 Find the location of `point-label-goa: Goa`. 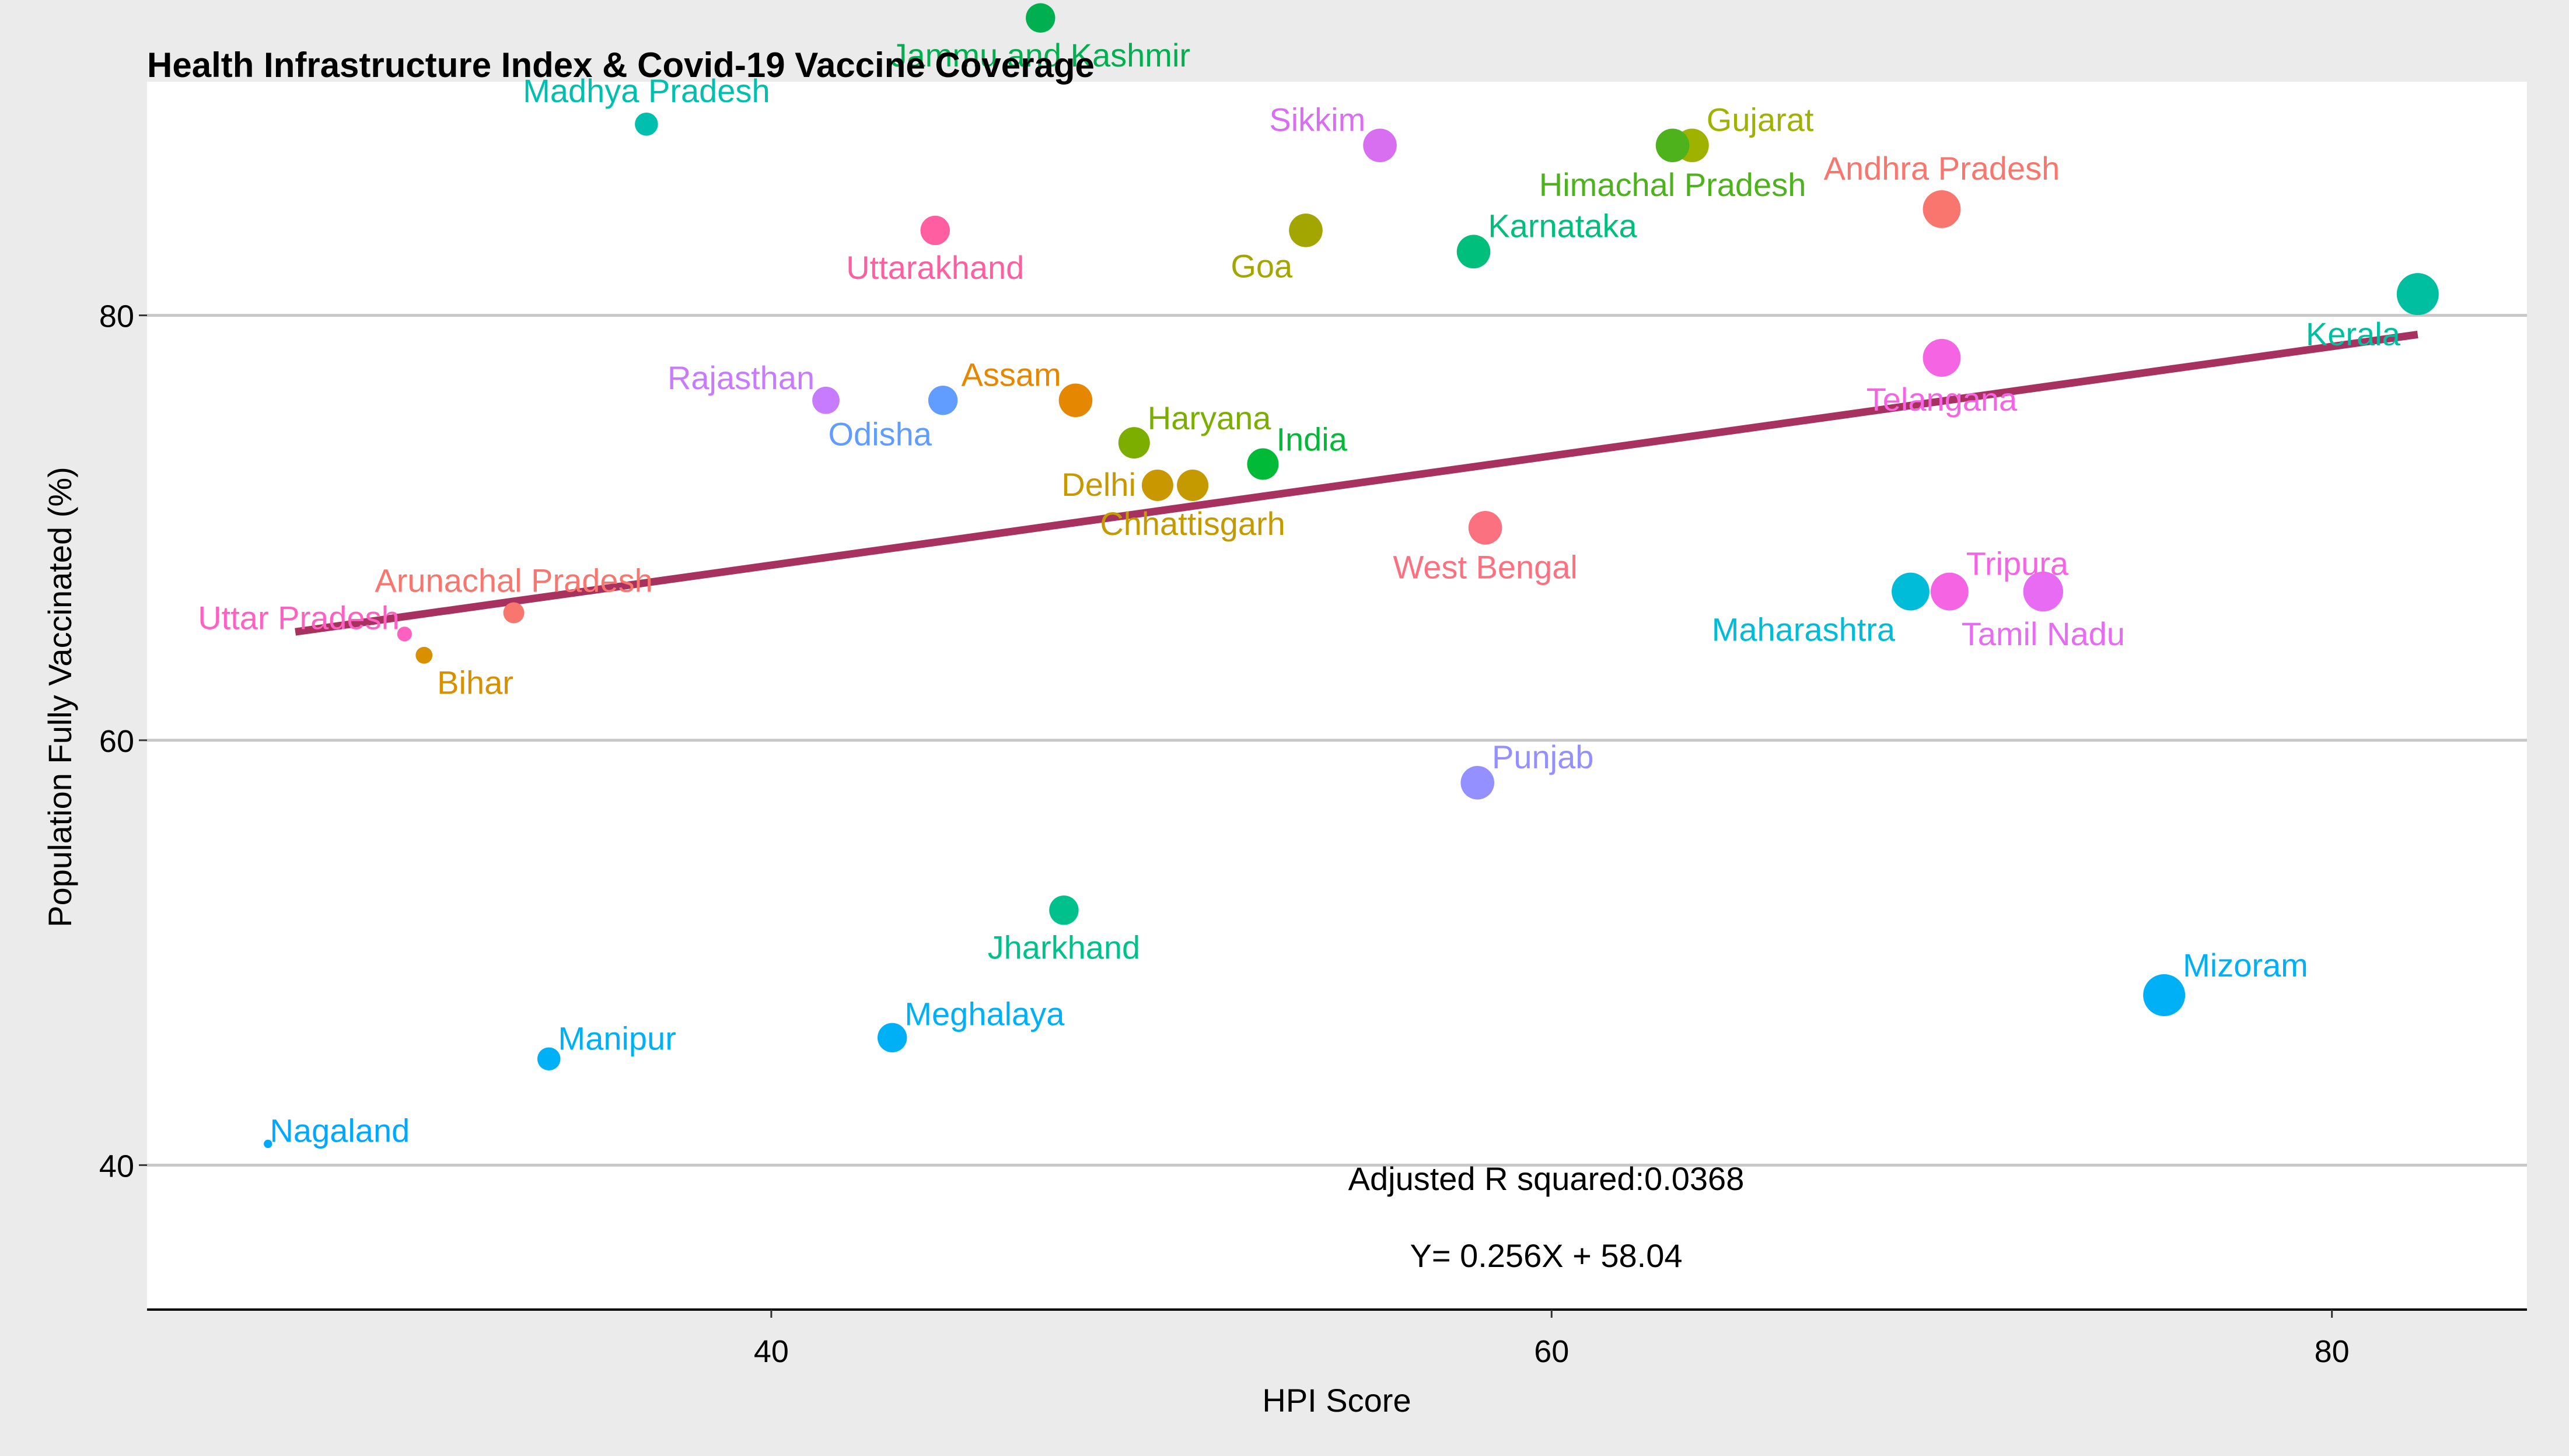

point-label-goa: Goa is located at coordinates (1262, 266).